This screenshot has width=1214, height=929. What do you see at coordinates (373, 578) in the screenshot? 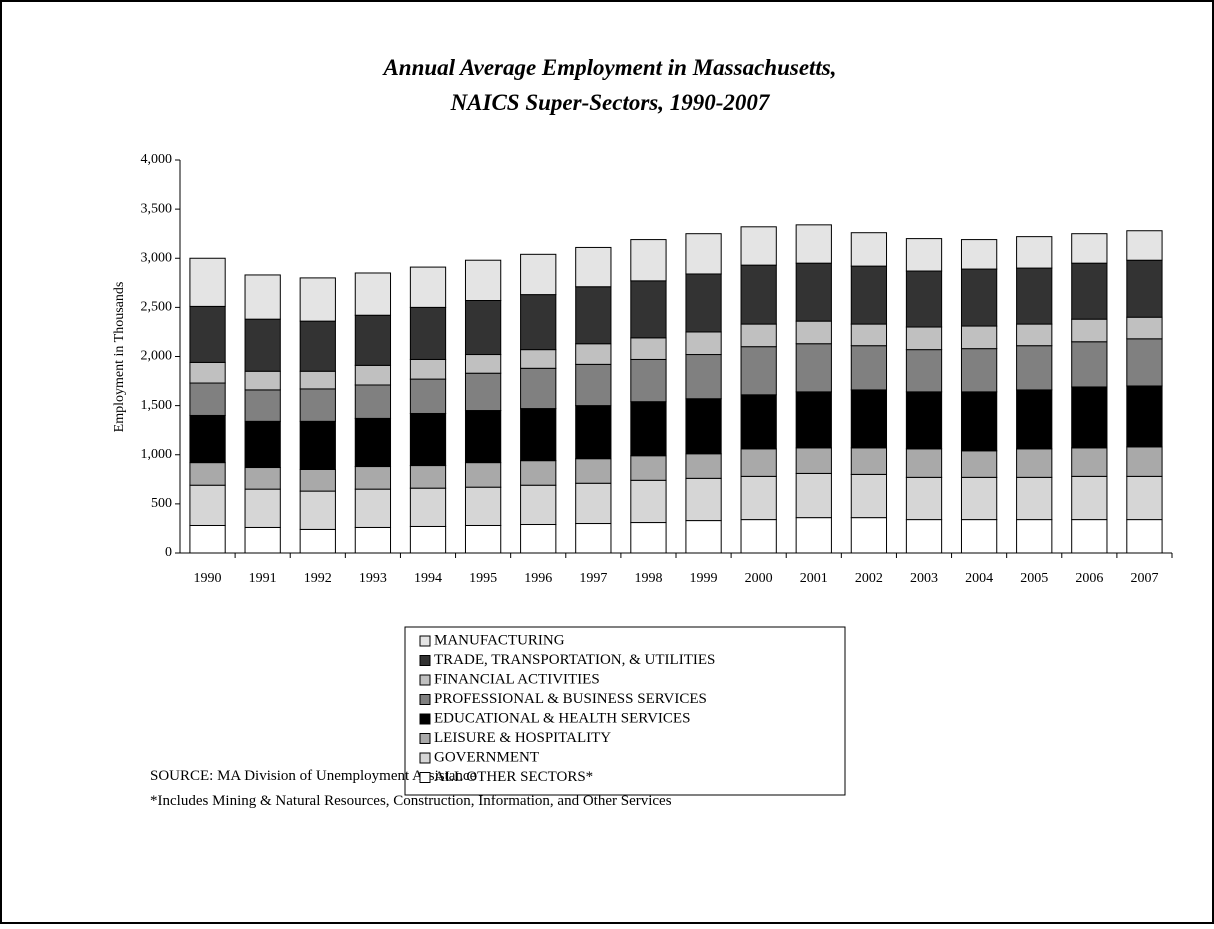
I see `x-tick-label: 1993` at bounding box center [373, 578].